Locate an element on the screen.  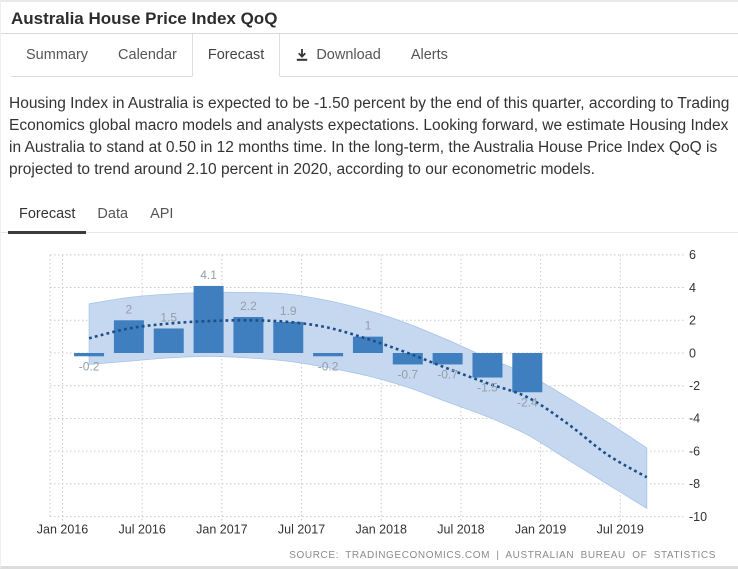
page-title: Australia House Price Index QoQ is located at coordinates (144, 18).